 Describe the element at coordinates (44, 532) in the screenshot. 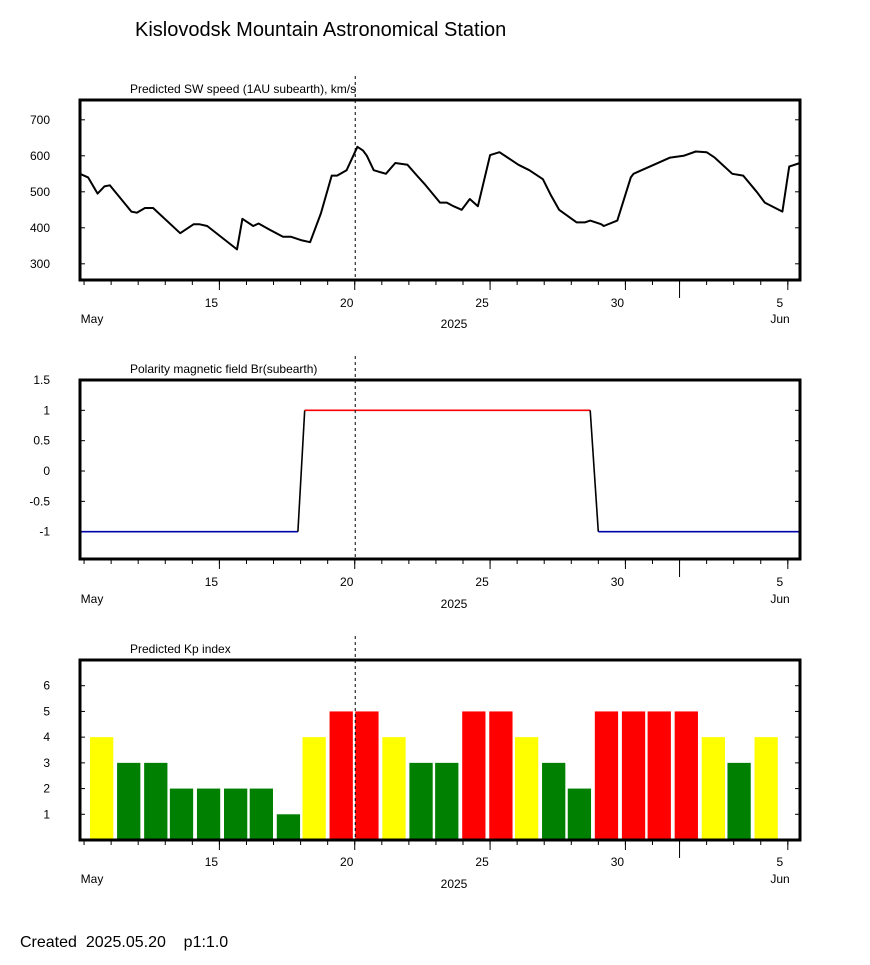

I see `y-tick-label: -1` at that location.